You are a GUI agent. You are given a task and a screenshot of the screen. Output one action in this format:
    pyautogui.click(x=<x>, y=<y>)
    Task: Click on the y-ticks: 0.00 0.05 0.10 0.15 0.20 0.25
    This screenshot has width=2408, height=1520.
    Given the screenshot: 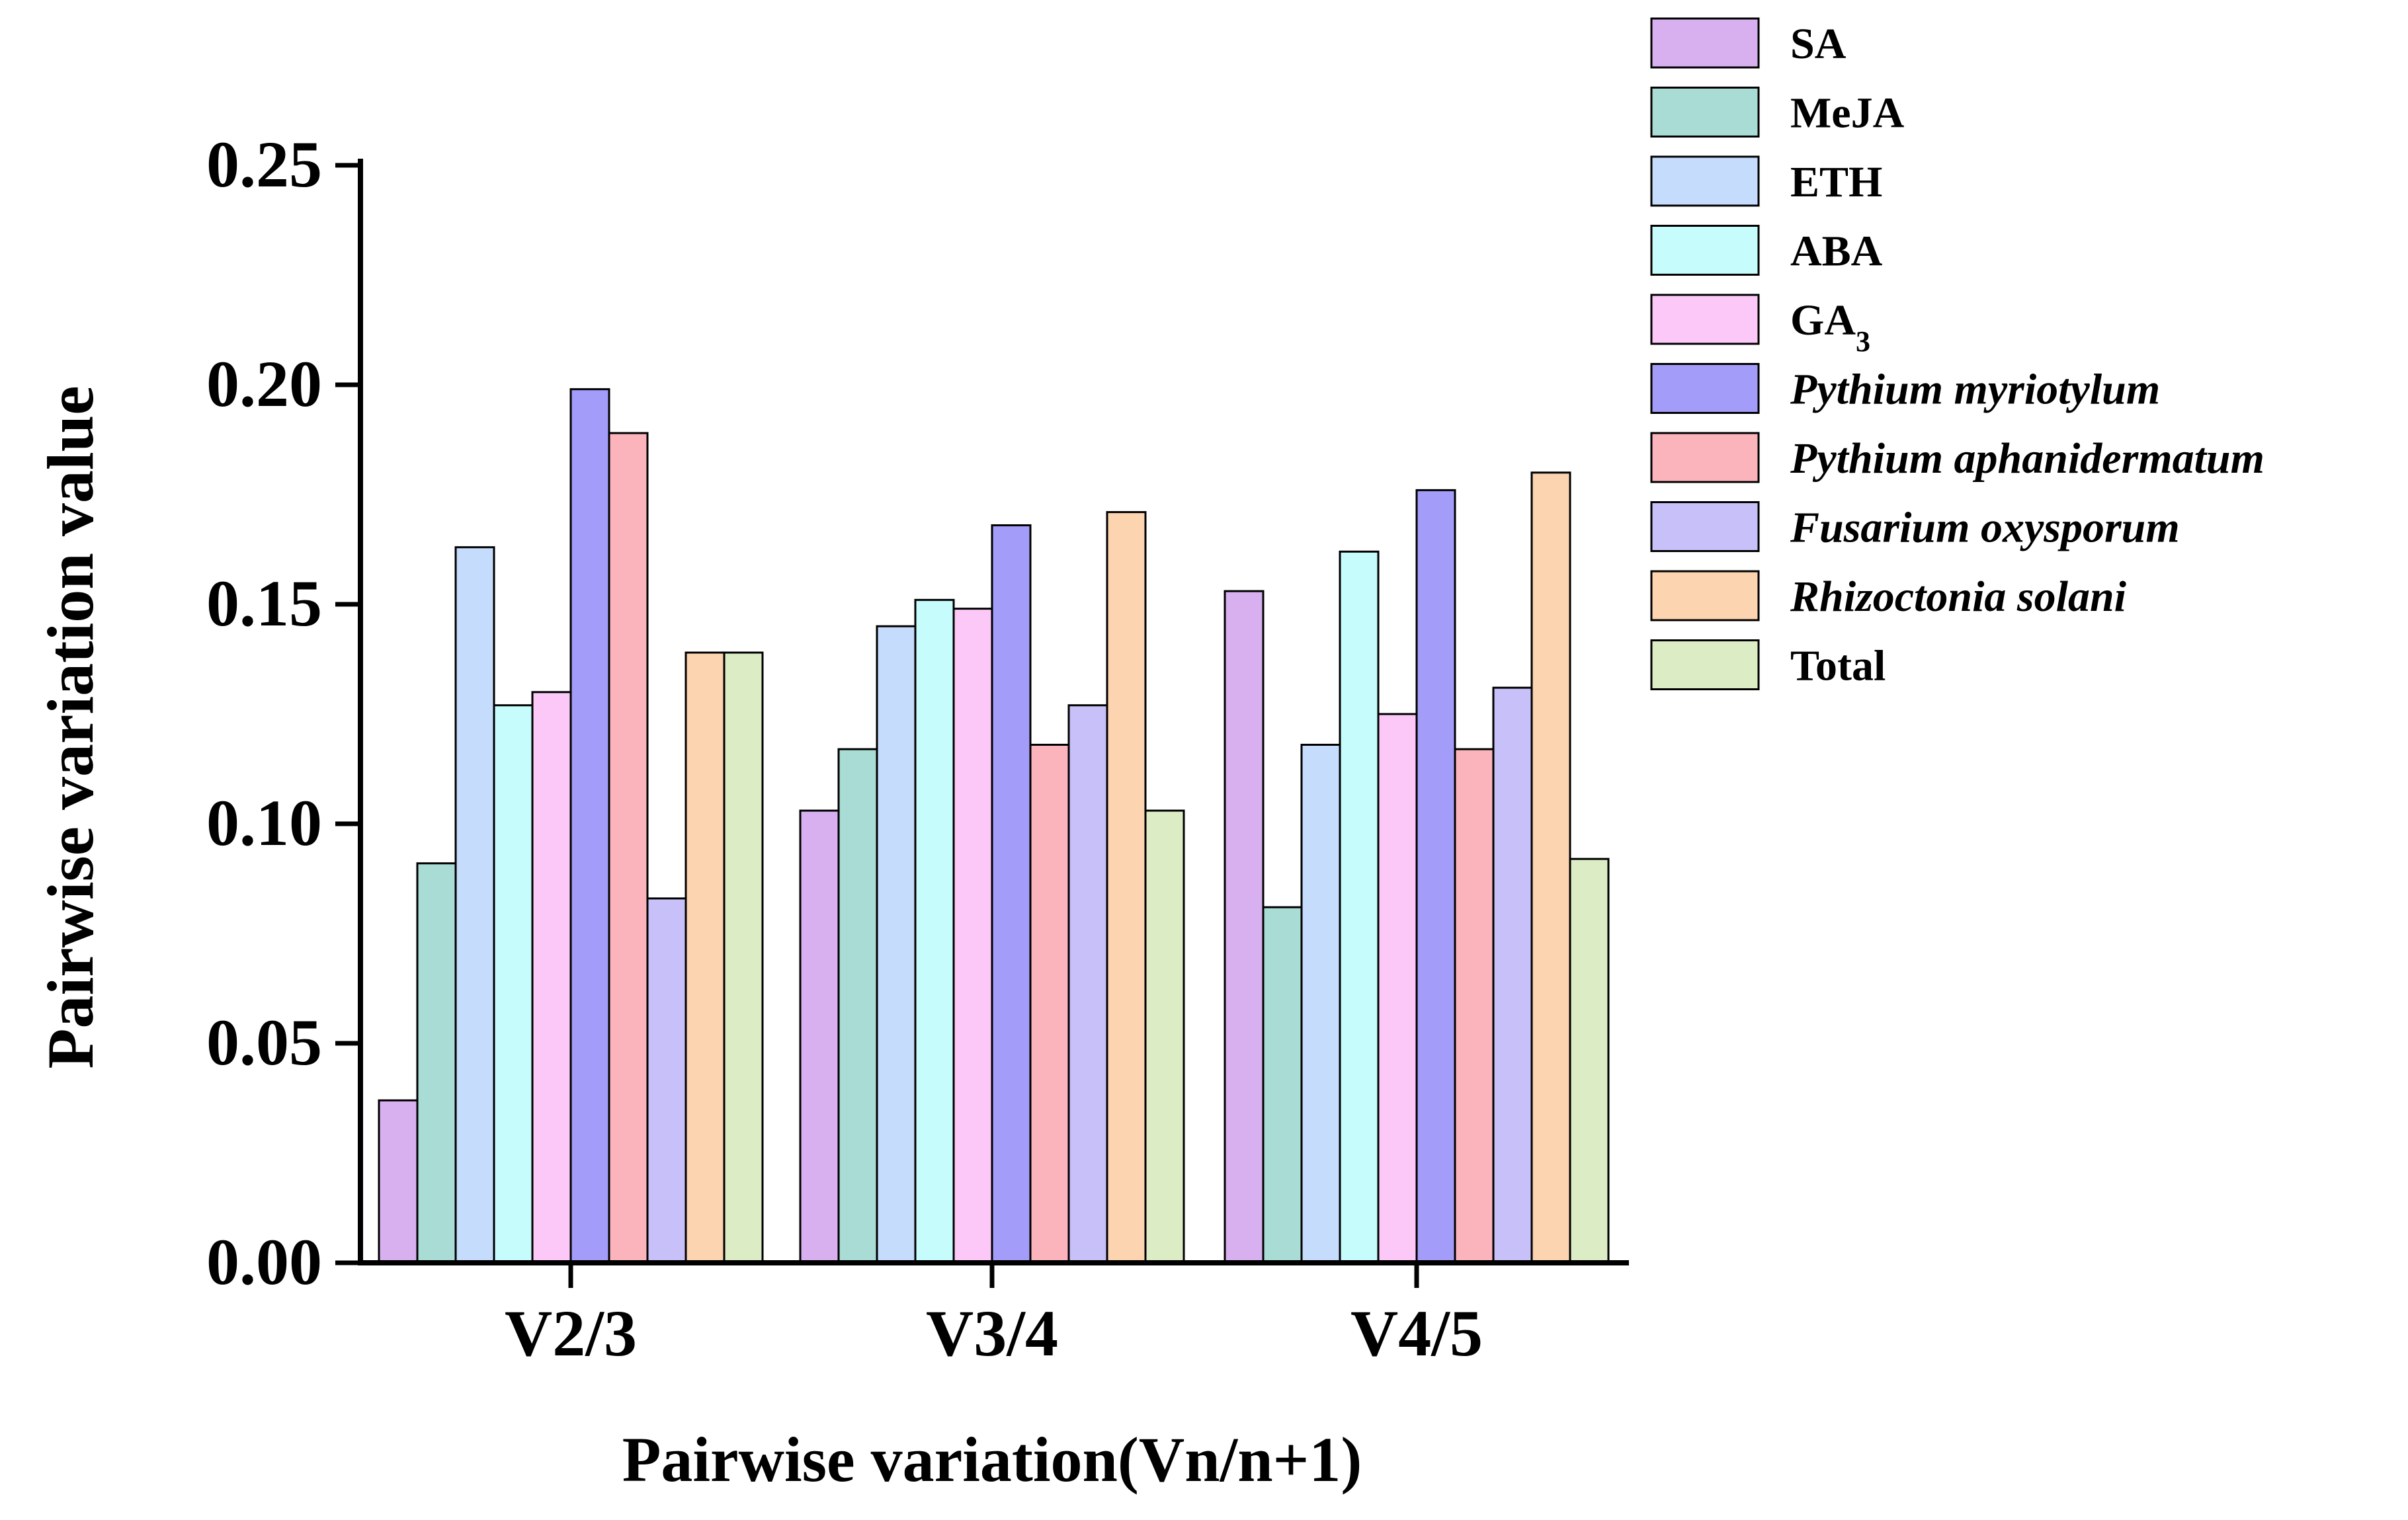 What is the action you would take?
    pyautogui.click(x=283, y=713)
    